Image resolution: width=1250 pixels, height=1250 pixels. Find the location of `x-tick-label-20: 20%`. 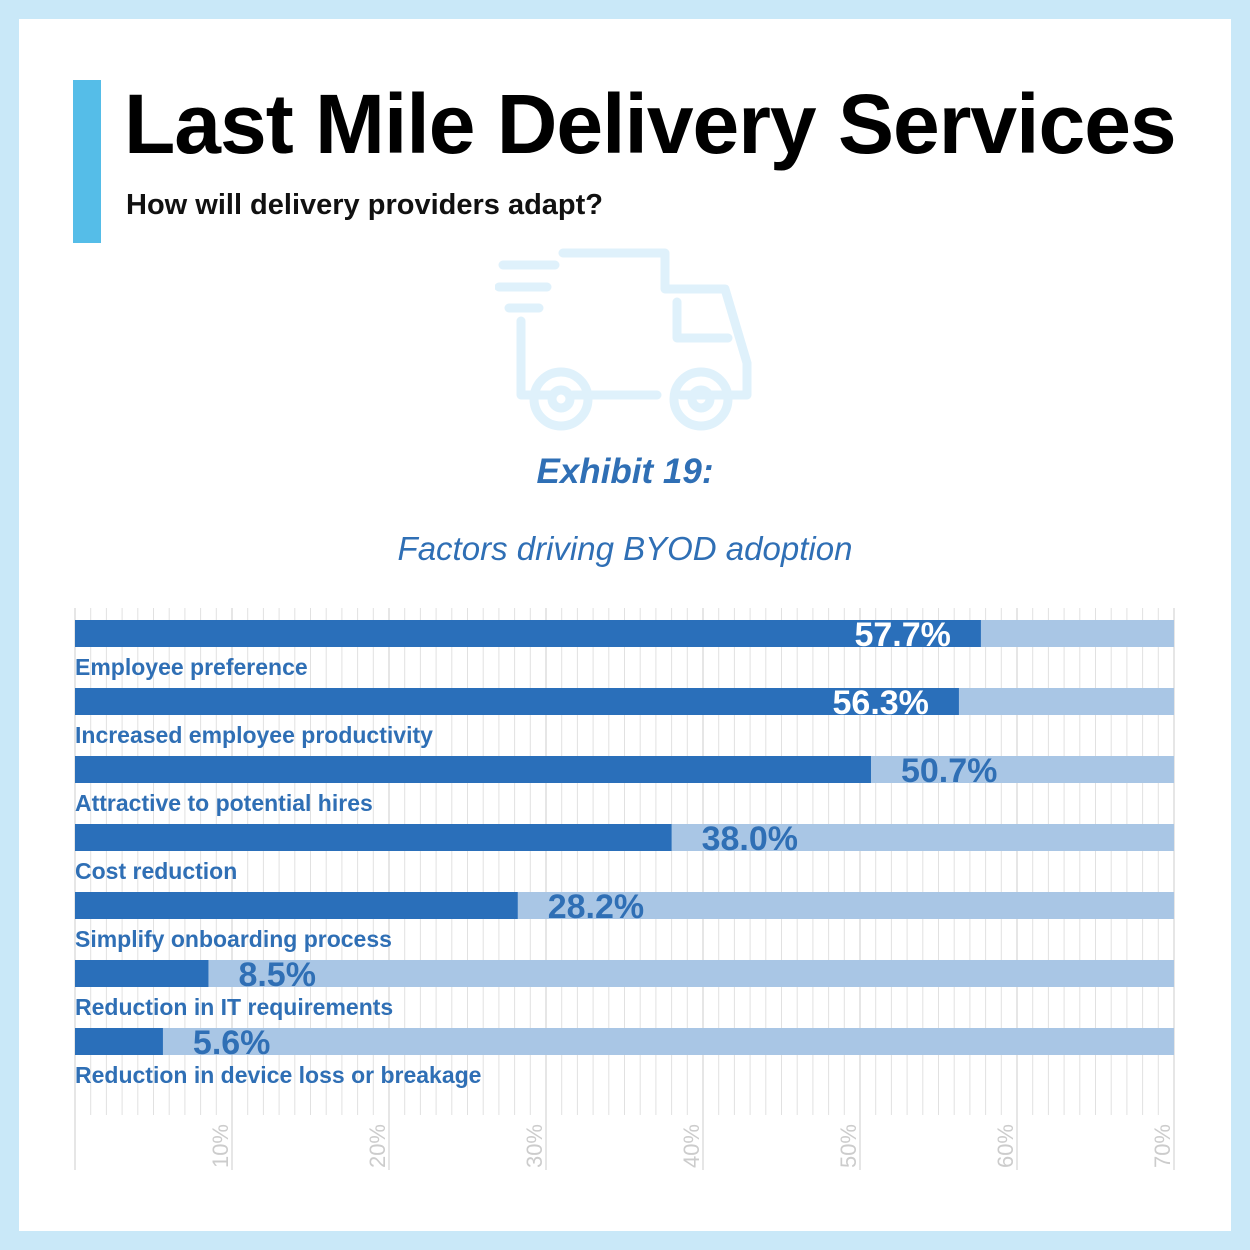

x-tick-label-20: 20% is located at coordinates (377, 1146).